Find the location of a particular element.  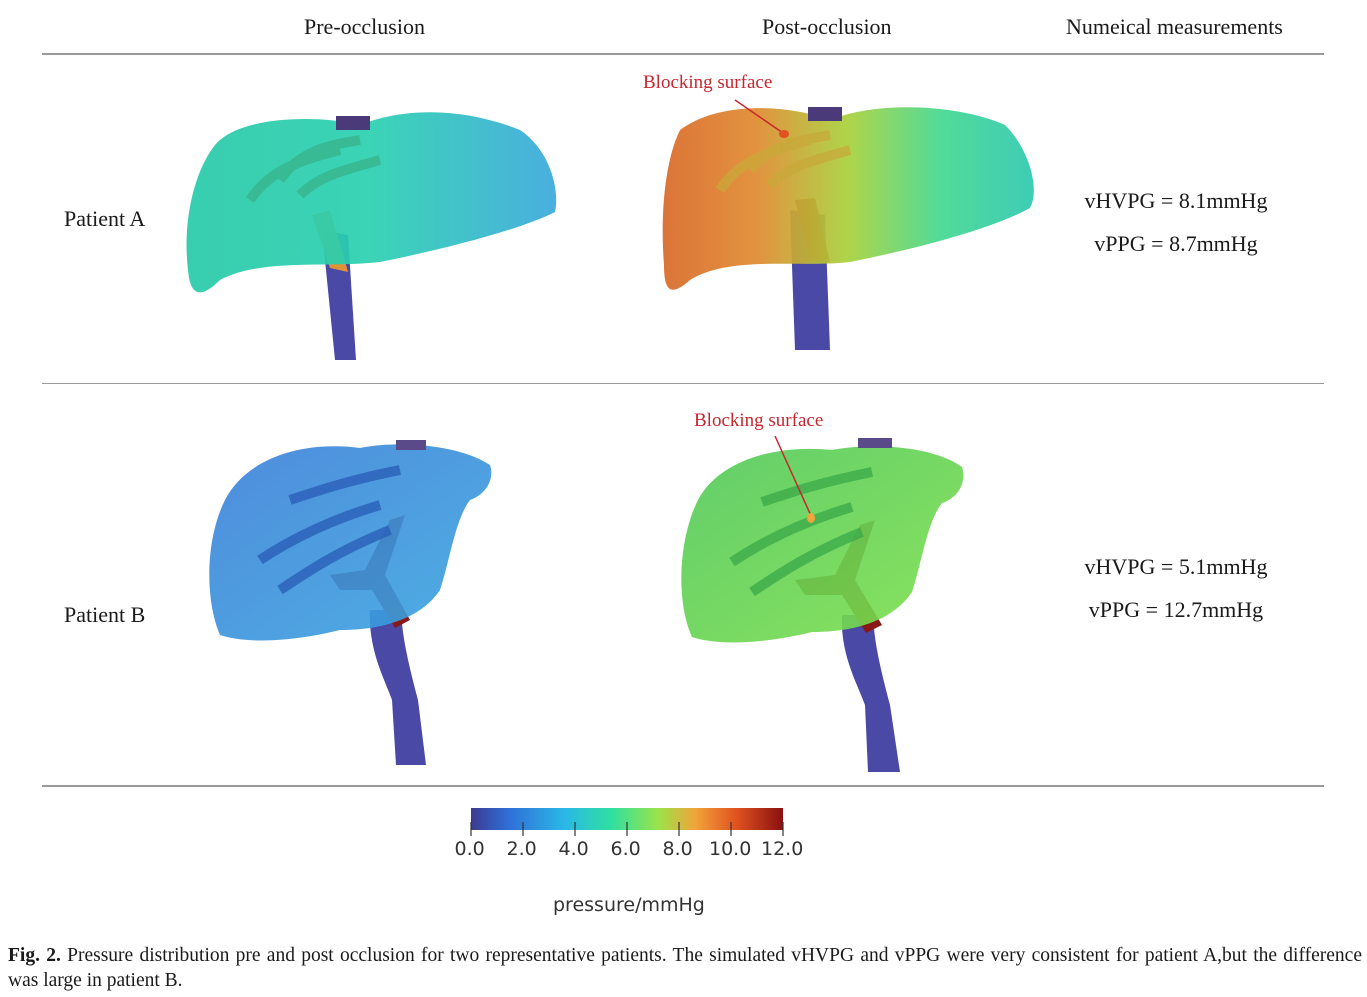

colorbar-tick-label: 8.0 is located at coordinates (677, 849).